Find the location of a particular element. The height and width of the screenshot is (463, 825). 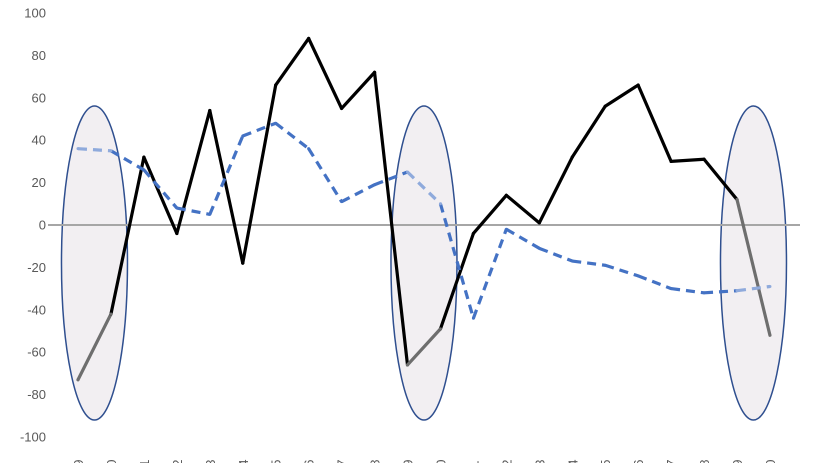

series-0-segment-2002 is located at coordinates (193, 172).